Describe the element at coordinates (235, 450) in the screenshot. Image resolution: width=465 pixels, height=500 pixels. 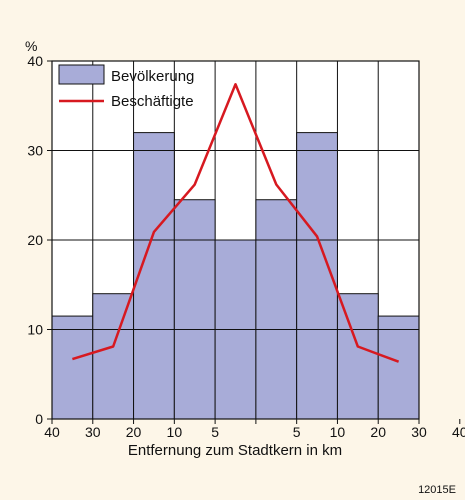
I see `x-axis-title: Entfernung zum Stadtkern in km` at that location.